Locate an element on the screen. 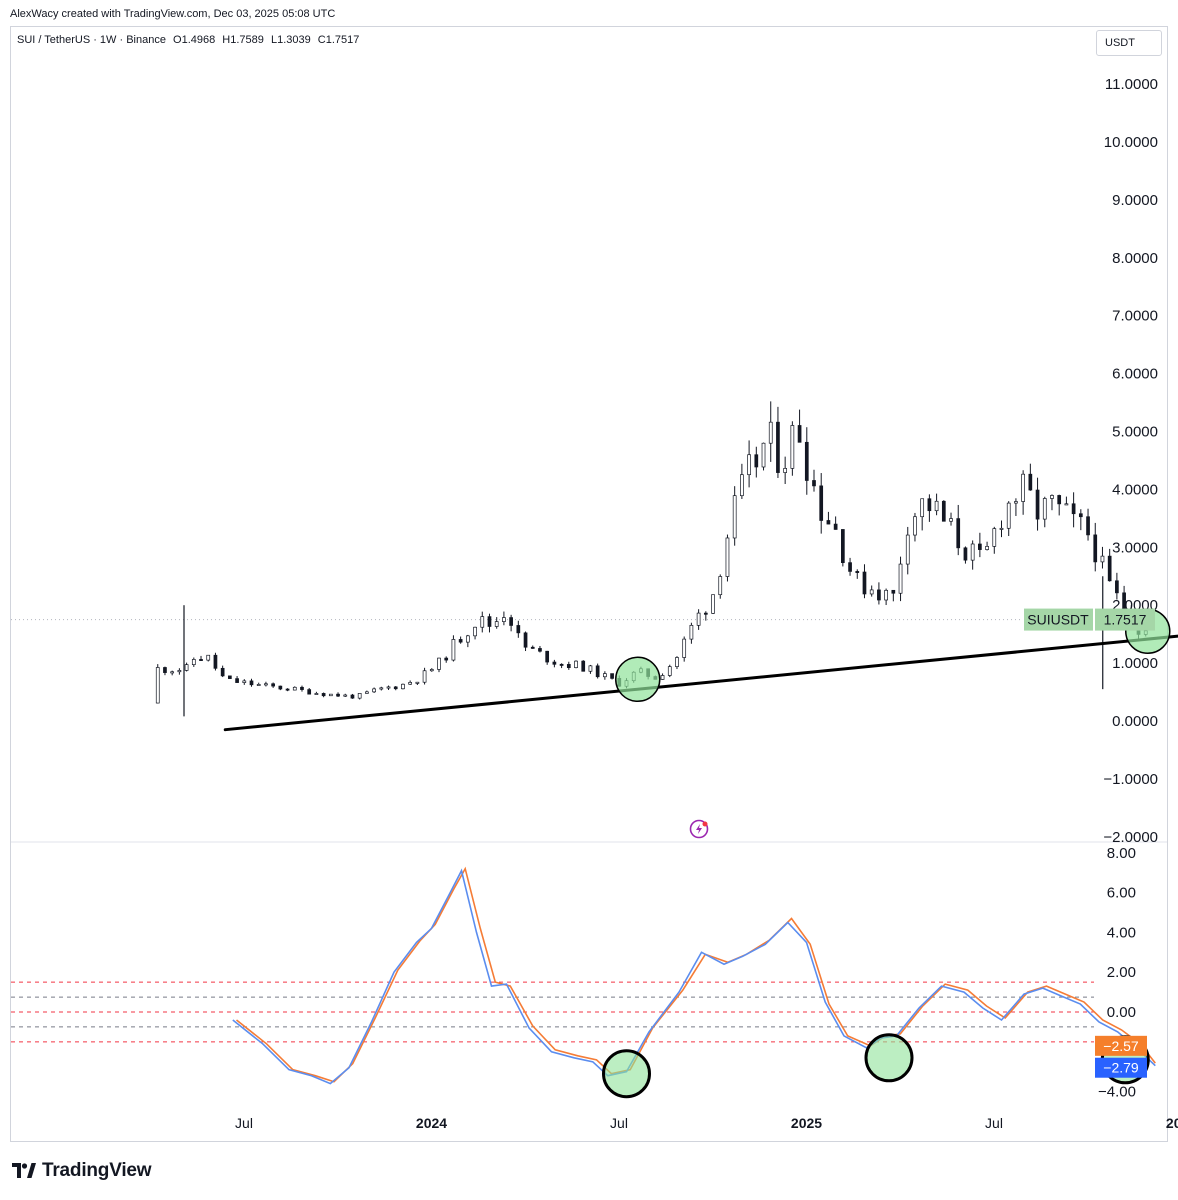 This screenshot has height=1200, width=1178. oscillator-main-line is located at coordinates (694, 976).